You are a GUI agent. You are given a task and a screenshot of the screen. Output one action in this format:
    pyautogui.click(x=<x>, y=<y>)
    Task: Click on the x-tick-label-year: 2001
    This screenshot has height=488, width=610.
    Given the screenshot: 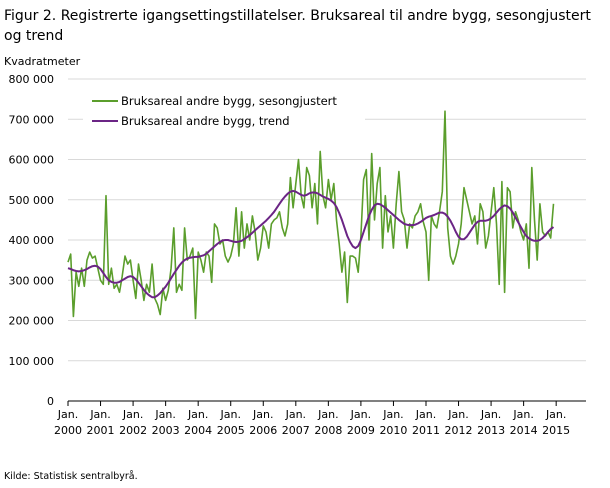 What is the action you would take?
    pyautogui.click(x=101, y=430)
    